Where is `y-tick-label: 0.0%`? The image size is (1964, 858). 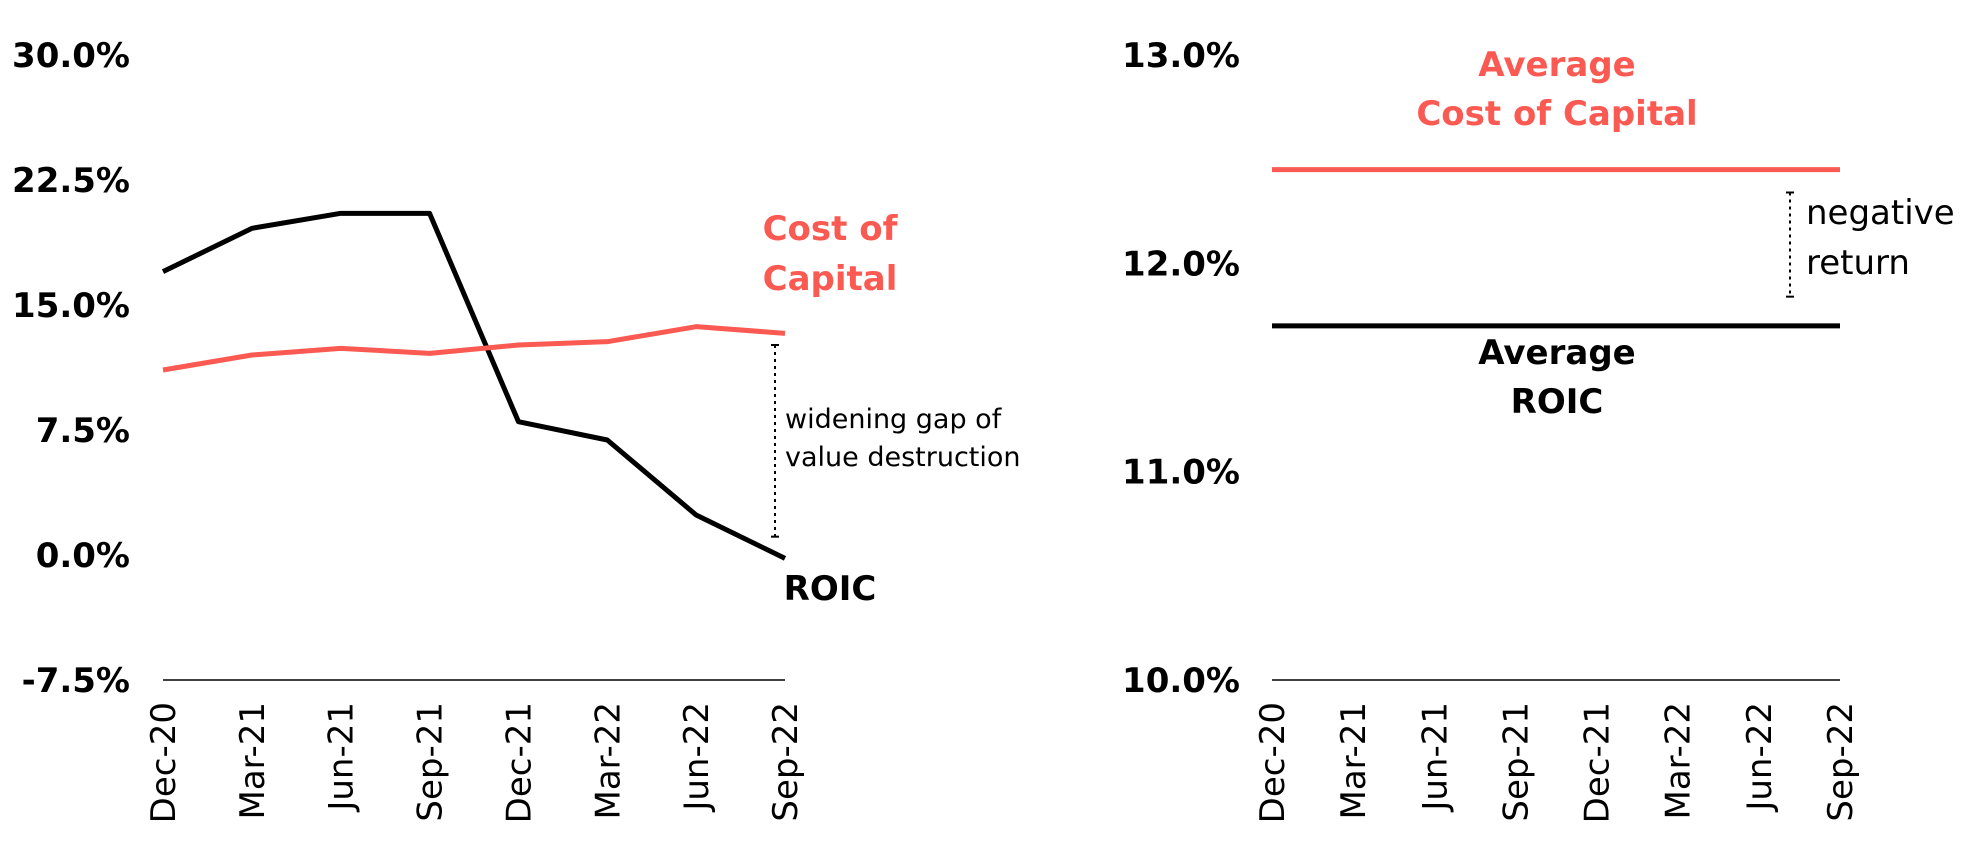 y-tick-label: 0.0% is located at coordinates (83, 556).